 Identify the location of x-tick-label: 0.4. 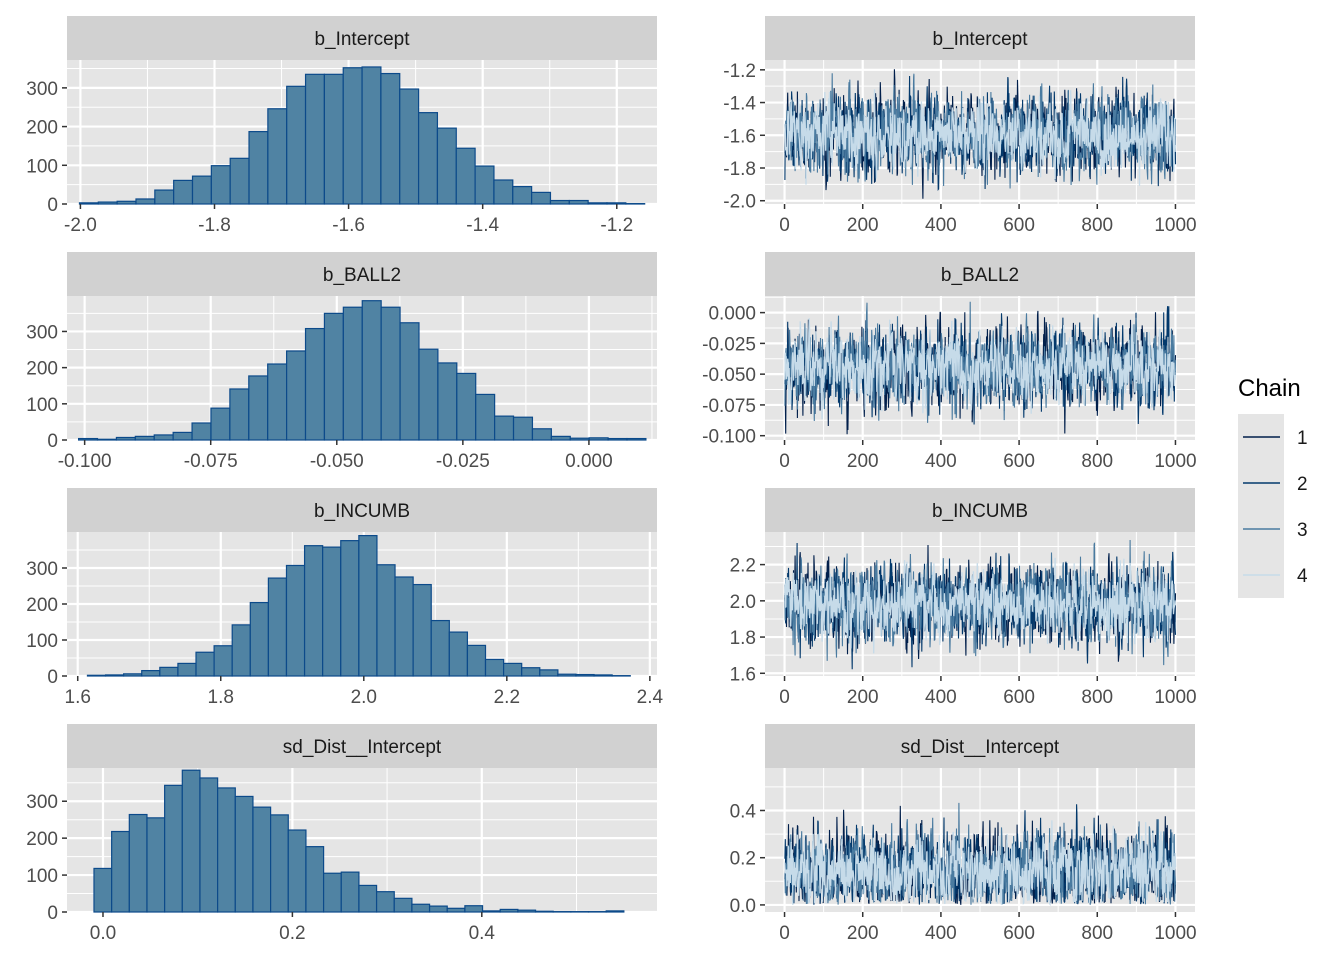
(482, 933).